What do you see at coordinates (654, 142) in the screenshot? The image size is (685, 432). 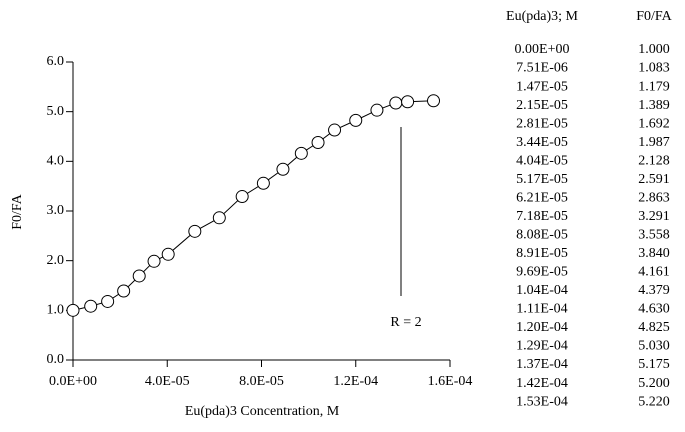 I see `table-cell: 1.987` at bounding box center [654, 142].